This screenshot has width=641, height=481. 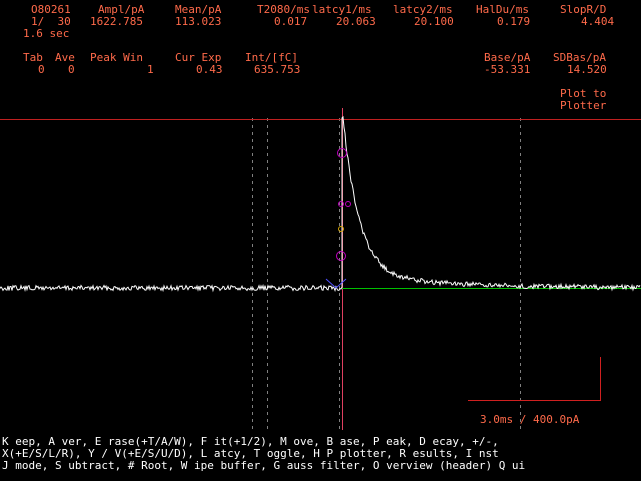 I want to click on latcy1-header: latcy1/ms, so click(x=342, y=9).